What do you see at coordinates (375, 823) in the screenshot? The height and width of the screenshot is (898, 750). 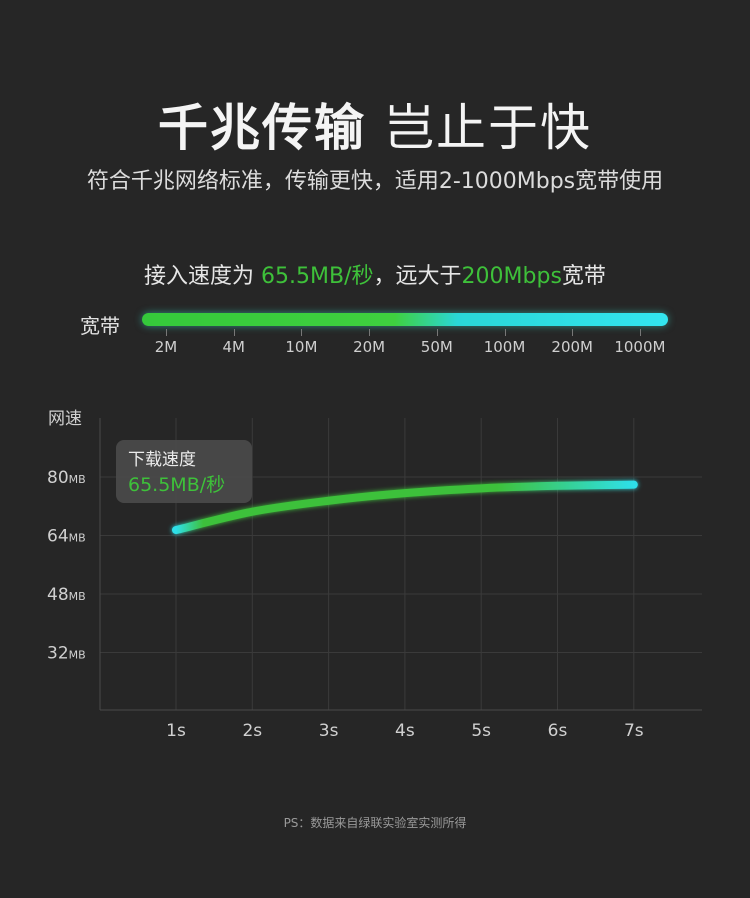 I see `footnote: PS：数据来自绿联实验室实测所得` at bounding box center [375, 823].